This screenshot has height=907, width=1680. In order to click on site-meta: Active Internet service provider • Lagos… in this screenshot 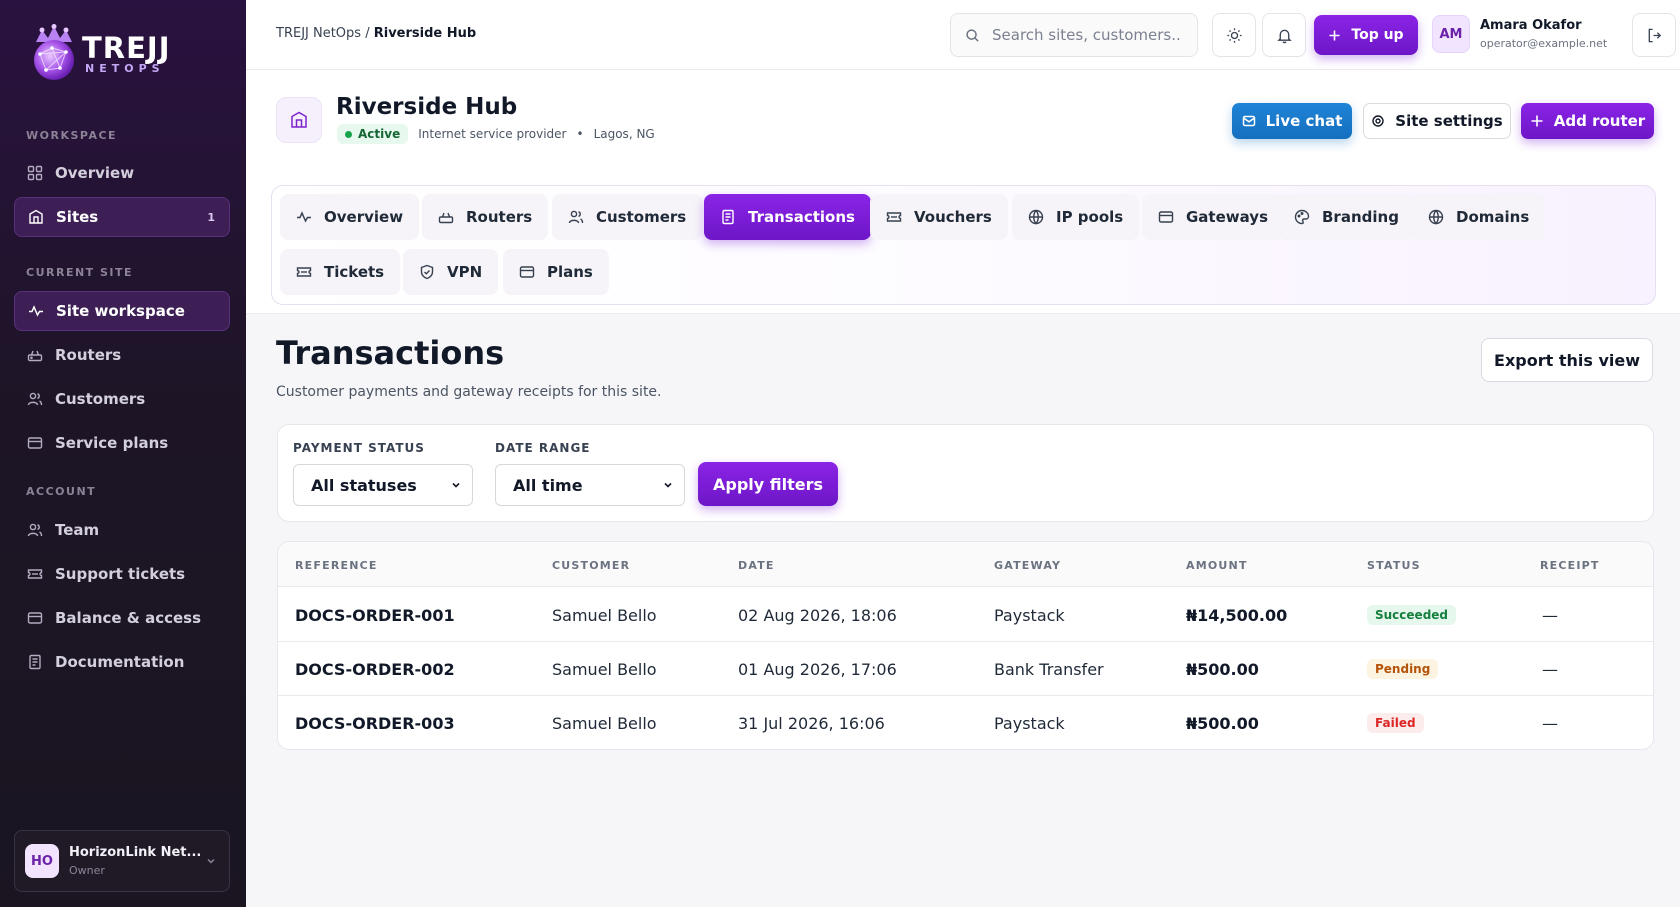, I will do `click(496, 134)`.